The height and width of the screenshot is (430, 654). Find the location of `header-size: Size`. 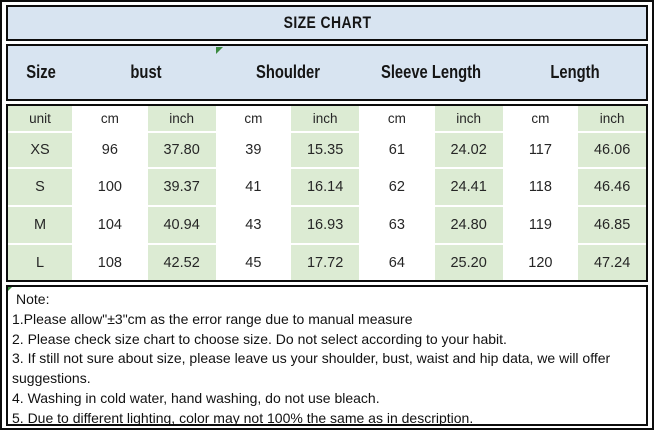

header-size: Size is located at coordinates (41, 72).